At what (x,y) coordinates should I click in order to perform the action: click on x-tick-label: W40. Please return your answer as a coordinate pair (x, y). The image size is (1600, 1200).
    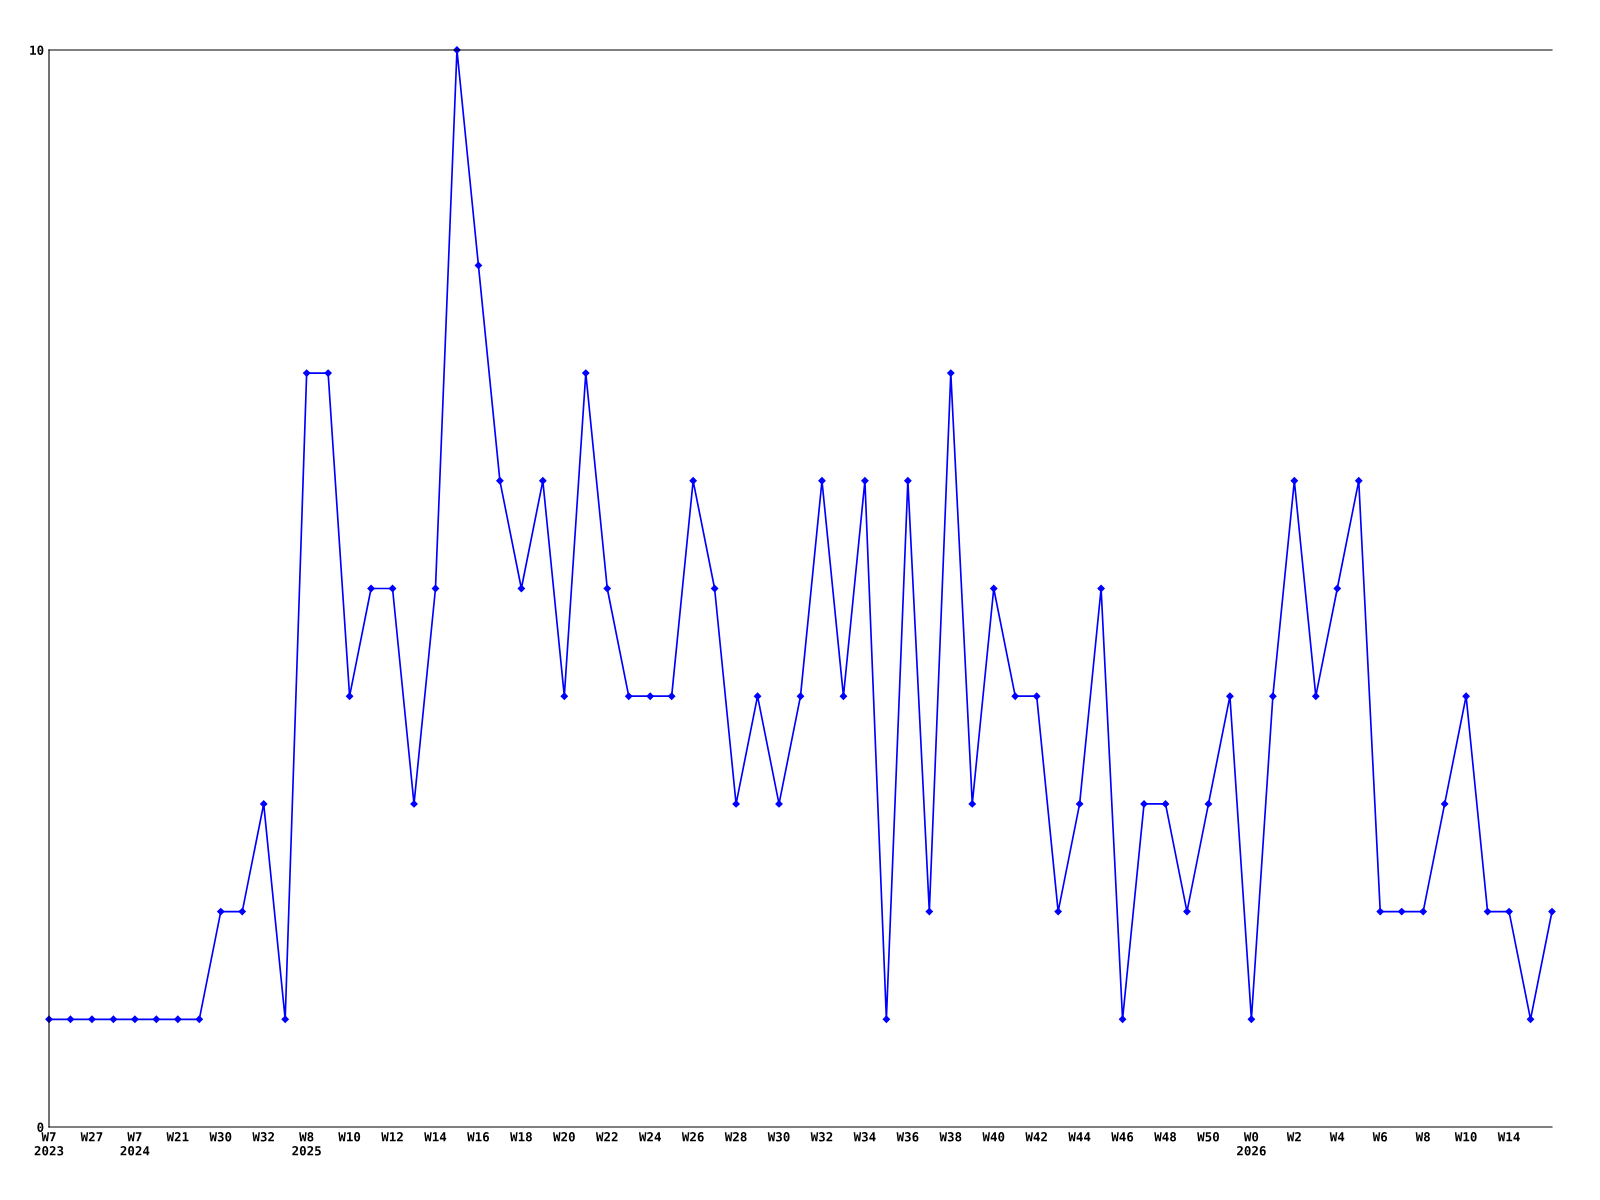
    Looking at the image, I should click on (993, 1137).